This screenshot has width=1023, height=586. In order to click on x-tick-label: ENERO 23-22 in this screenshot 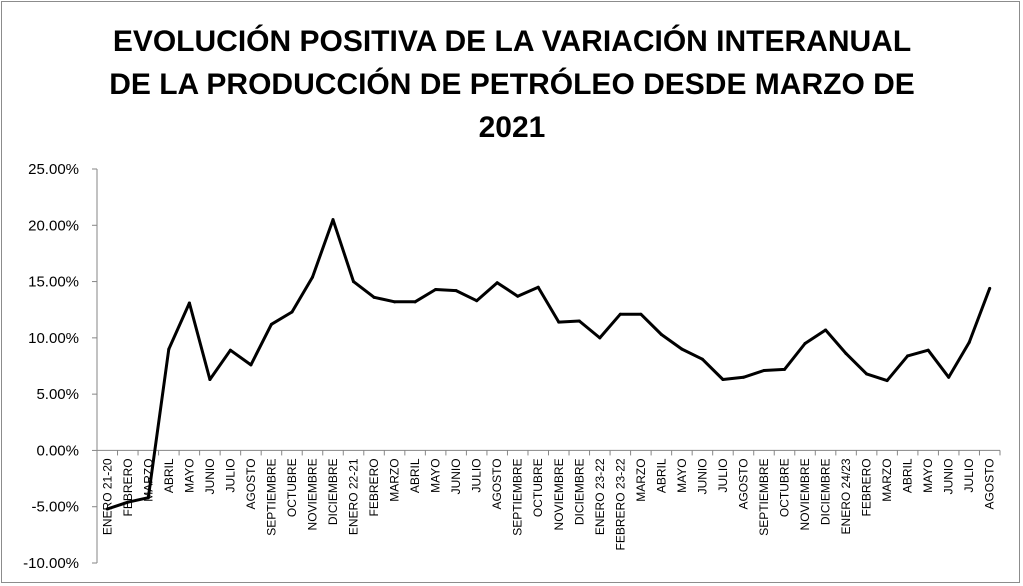, I will do `click(600, 496)`.